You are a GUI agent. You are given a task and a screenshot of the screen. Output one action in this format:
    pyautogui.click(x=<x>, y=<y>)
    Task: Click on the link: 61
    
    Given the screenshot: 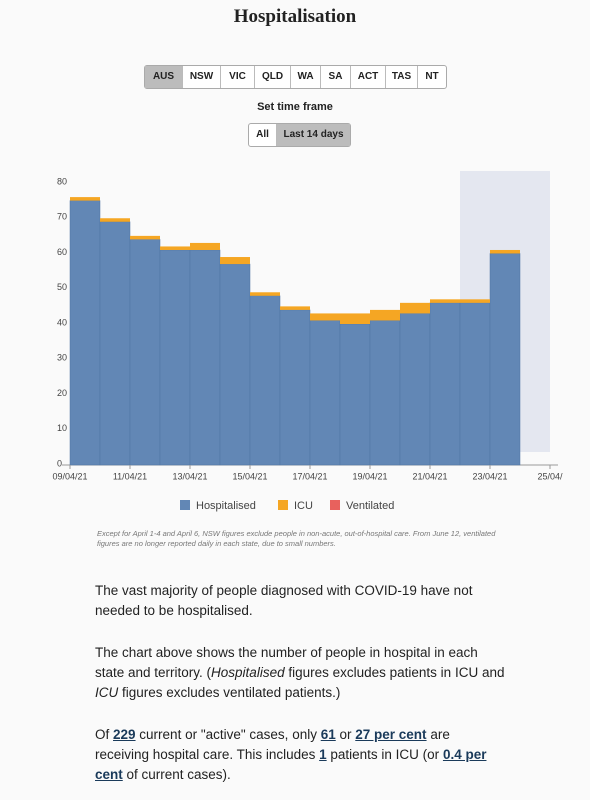 What is the action you would take?
    pyautogui.click(x=328, y=734)
    